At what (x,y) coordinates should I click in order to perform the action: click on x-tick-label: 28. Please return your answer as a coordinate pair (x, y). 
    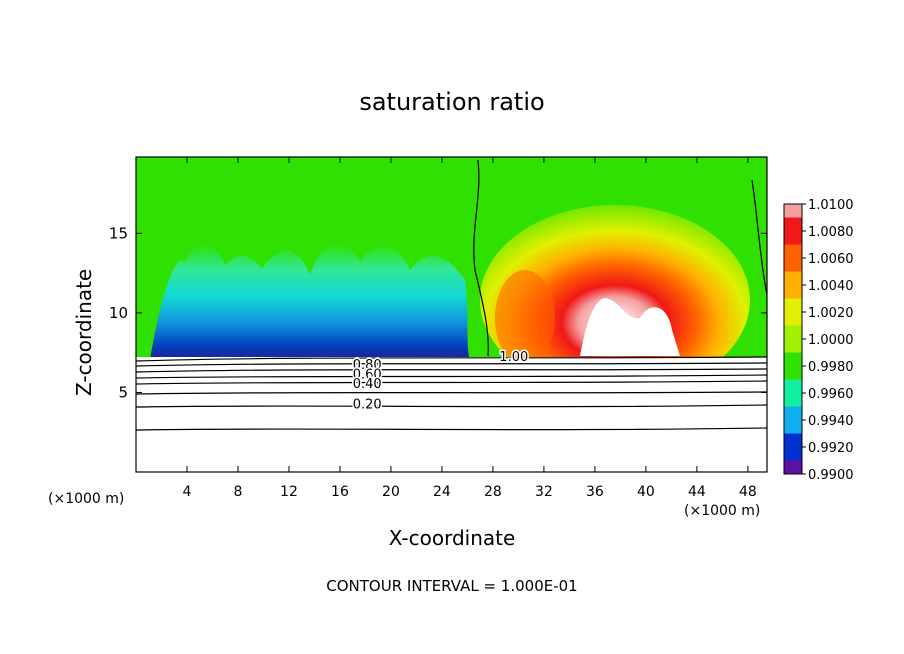
    Looking at the image, I should click on (493, 492).